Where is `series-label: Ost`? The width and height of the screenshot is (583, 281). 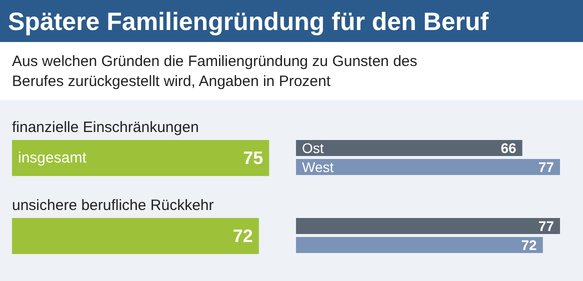 series-label: Ost is located at coordinates (313, 148).